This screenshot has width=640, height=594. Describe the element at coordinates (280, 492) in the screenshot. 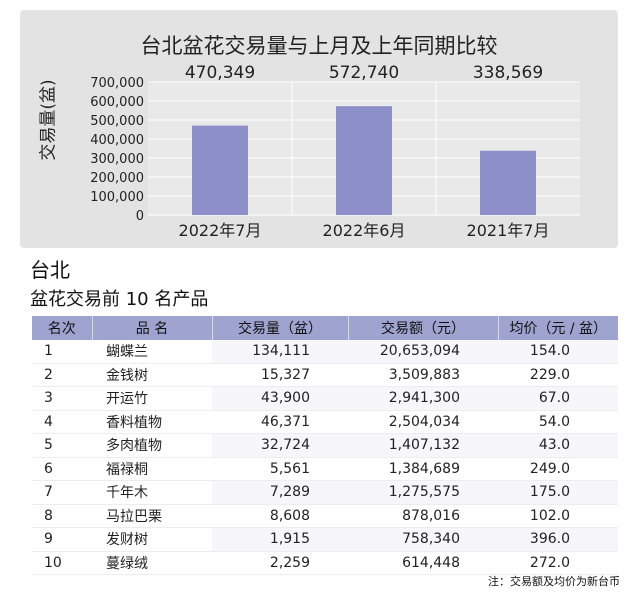

I see `volume-cell: 7,289` at that location.